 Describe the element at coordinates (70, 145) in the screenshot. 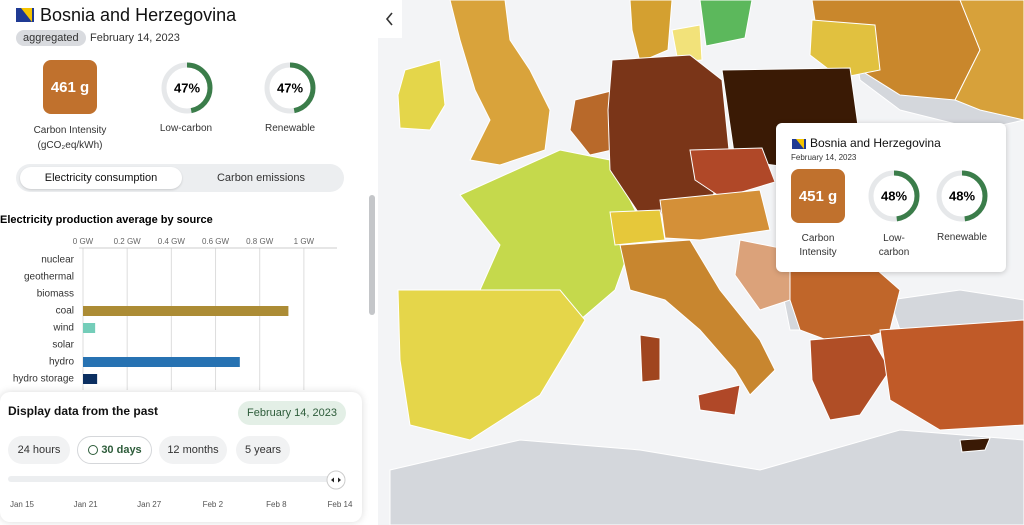

I see `ci-unit: (gCO₂eq/kWh)` at that location.